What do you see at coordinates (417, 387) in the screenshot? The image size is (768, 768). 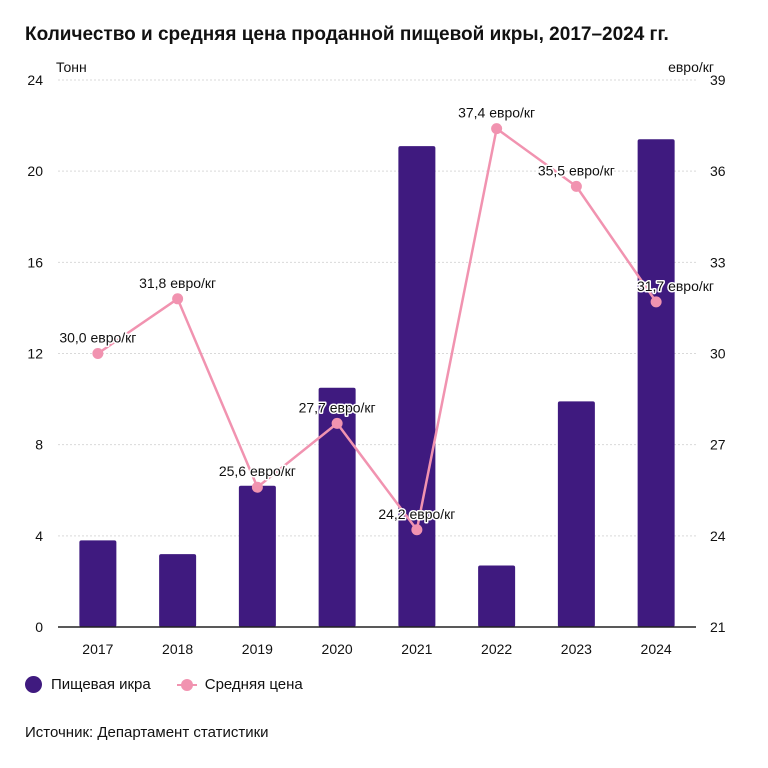 I see `bar-2021` at bounding box center [417, 387].